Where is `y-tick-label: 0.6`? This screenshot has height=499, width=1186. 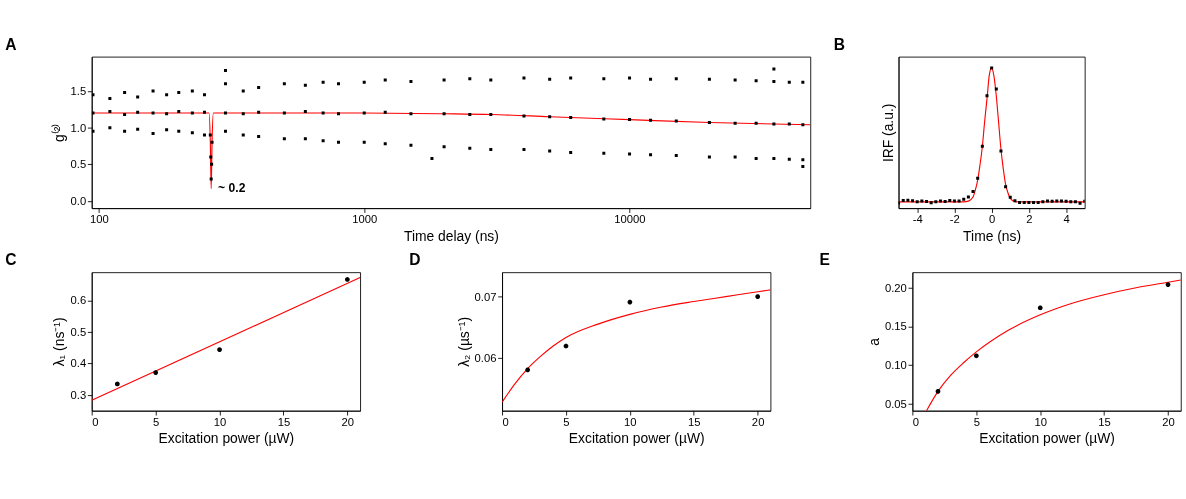
y-tick-label: 0.6 is located at coordinates (78, 300).